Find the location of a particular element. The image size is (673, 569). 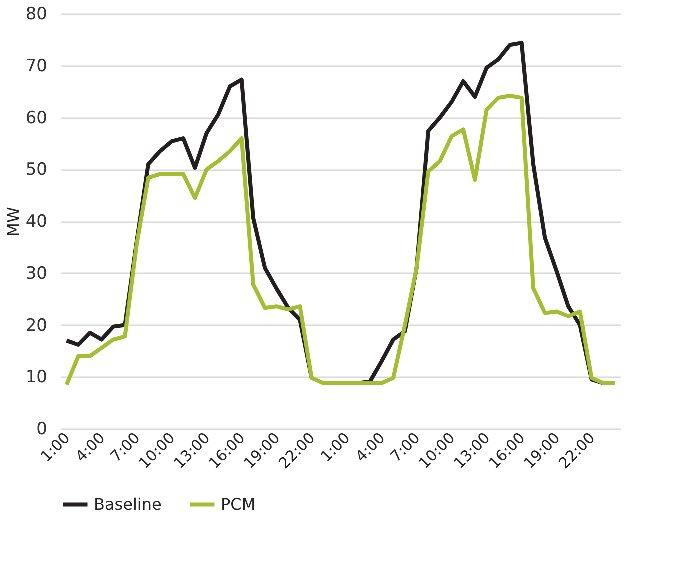

y-tick-label: 30 is located at coordinates (37, 274).